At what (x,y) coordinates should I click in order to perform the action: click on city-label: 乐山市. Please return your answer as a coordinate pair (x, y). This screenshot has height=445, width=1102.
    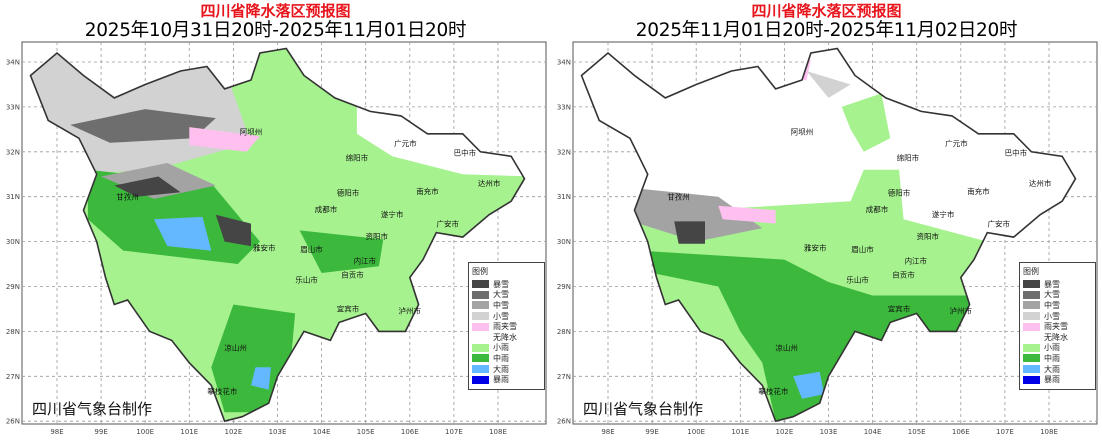
    Looking at the image, I should click on (857, 279).